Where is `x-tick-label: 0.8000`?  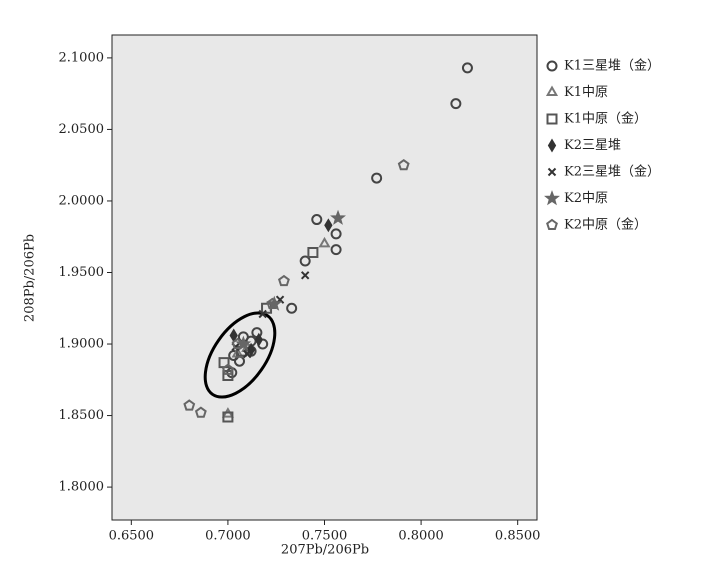
x-tick-label: 0.8000 is located at coordinates (421, 536).